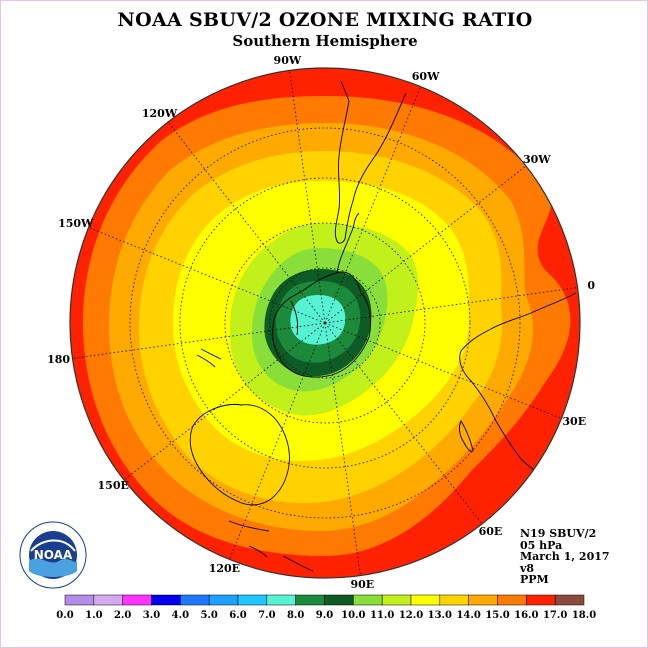 Image resolution: width=648 pixels, height=648 pixels. Describe the element at coordinates (122, 615) in the screenshot. I see `color-scale-label: 2.0` at that location.